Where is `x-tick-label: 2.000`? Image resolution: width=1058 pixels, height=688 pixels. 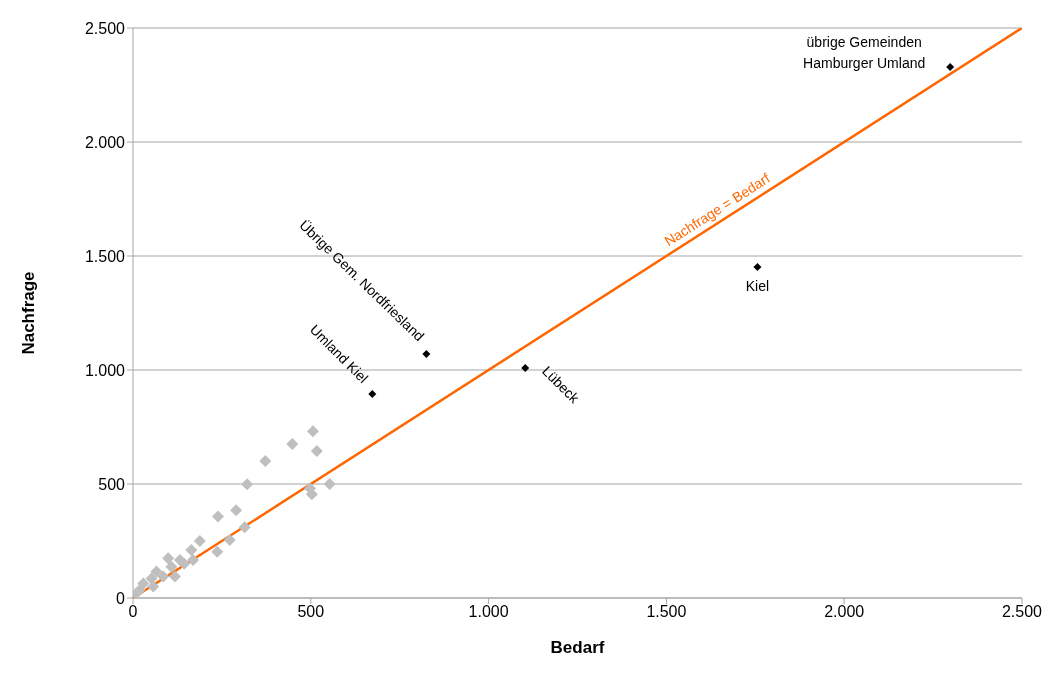
x-tick-label: 2.000 is located at coordinates (844, 612).